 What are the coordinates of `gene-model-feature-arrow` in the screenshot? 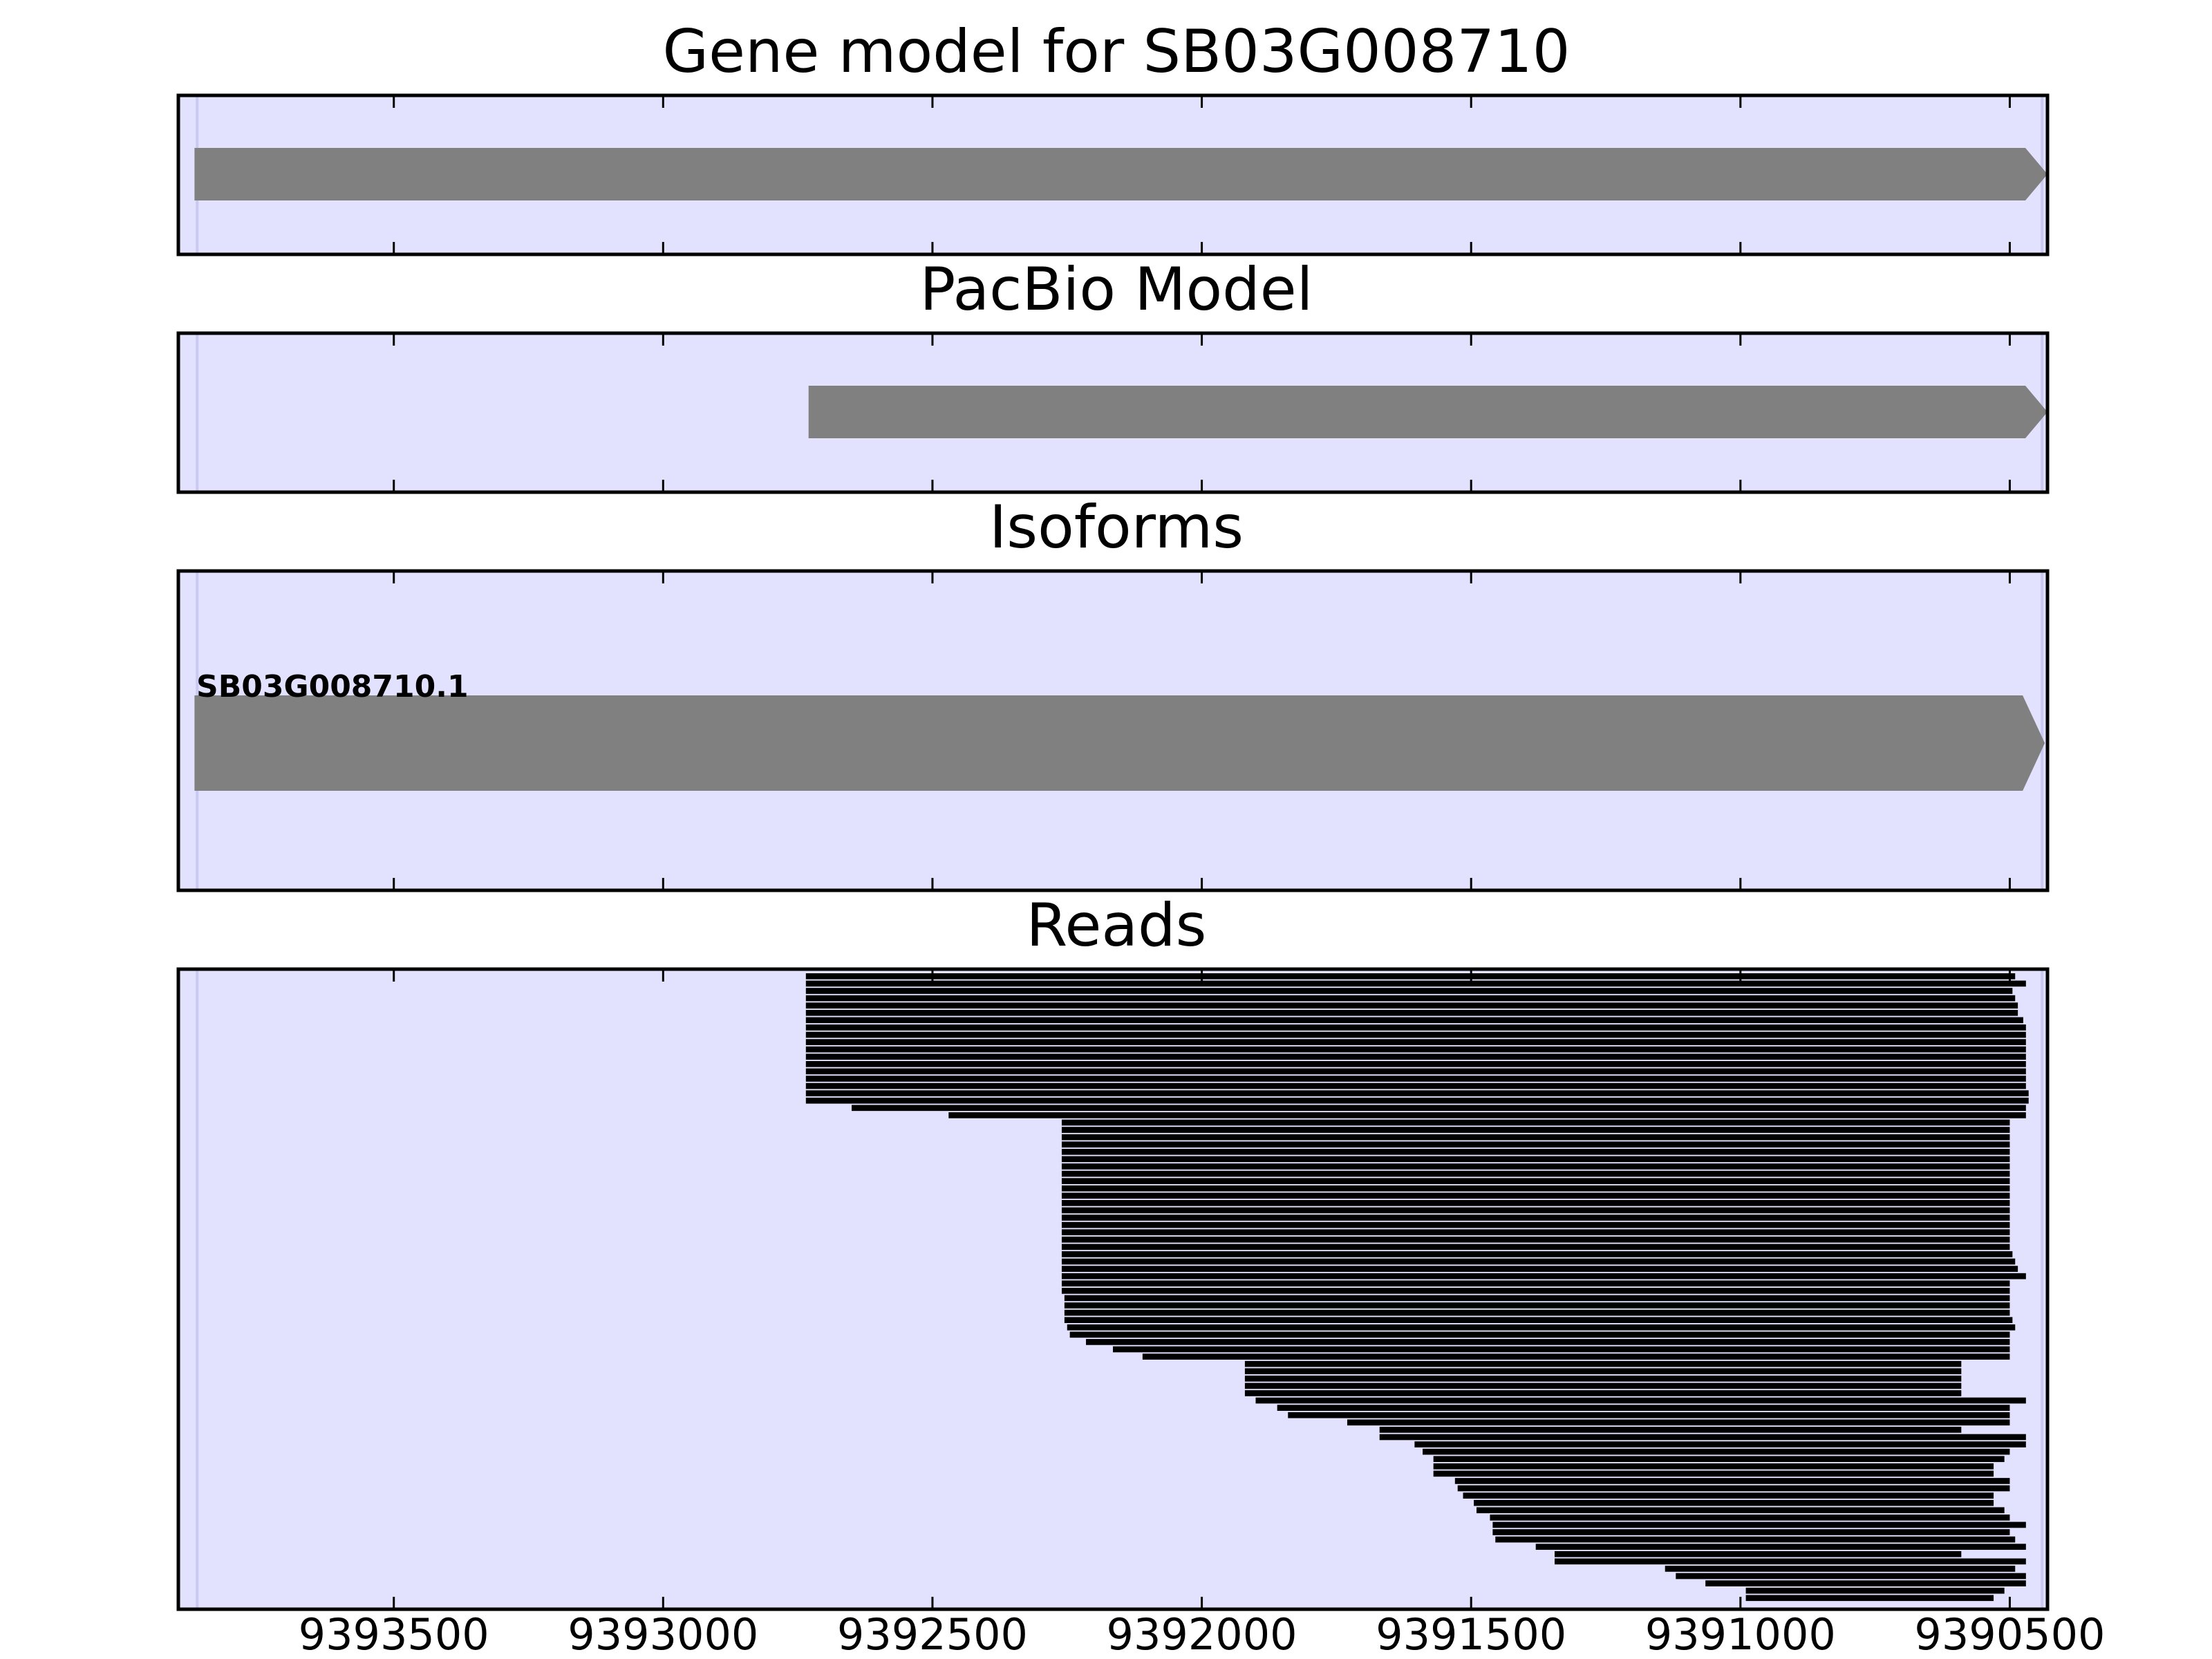 It's located at (1121, 174).